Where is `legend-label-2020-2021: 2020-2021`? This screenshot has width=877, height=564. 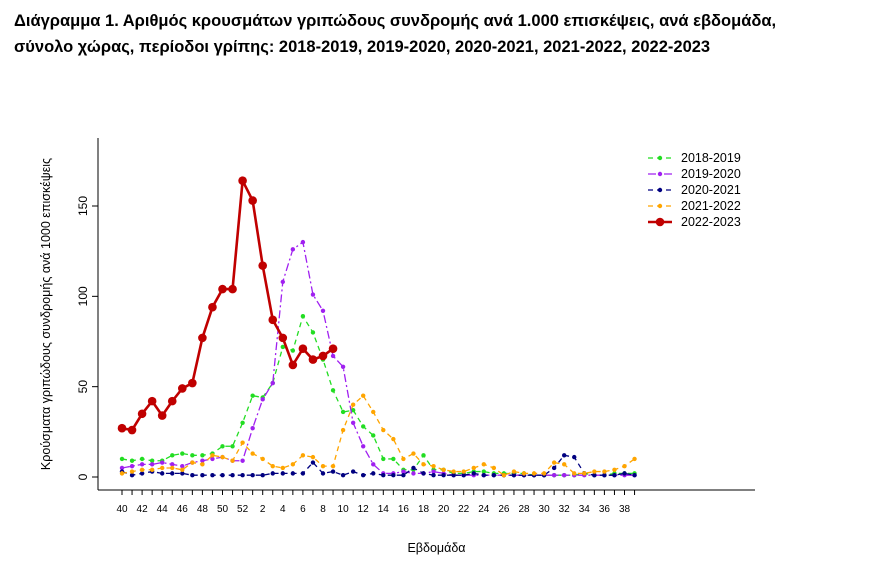 legend-label-2020-2021: 2020-2021 is located at coordinates (711, 190).